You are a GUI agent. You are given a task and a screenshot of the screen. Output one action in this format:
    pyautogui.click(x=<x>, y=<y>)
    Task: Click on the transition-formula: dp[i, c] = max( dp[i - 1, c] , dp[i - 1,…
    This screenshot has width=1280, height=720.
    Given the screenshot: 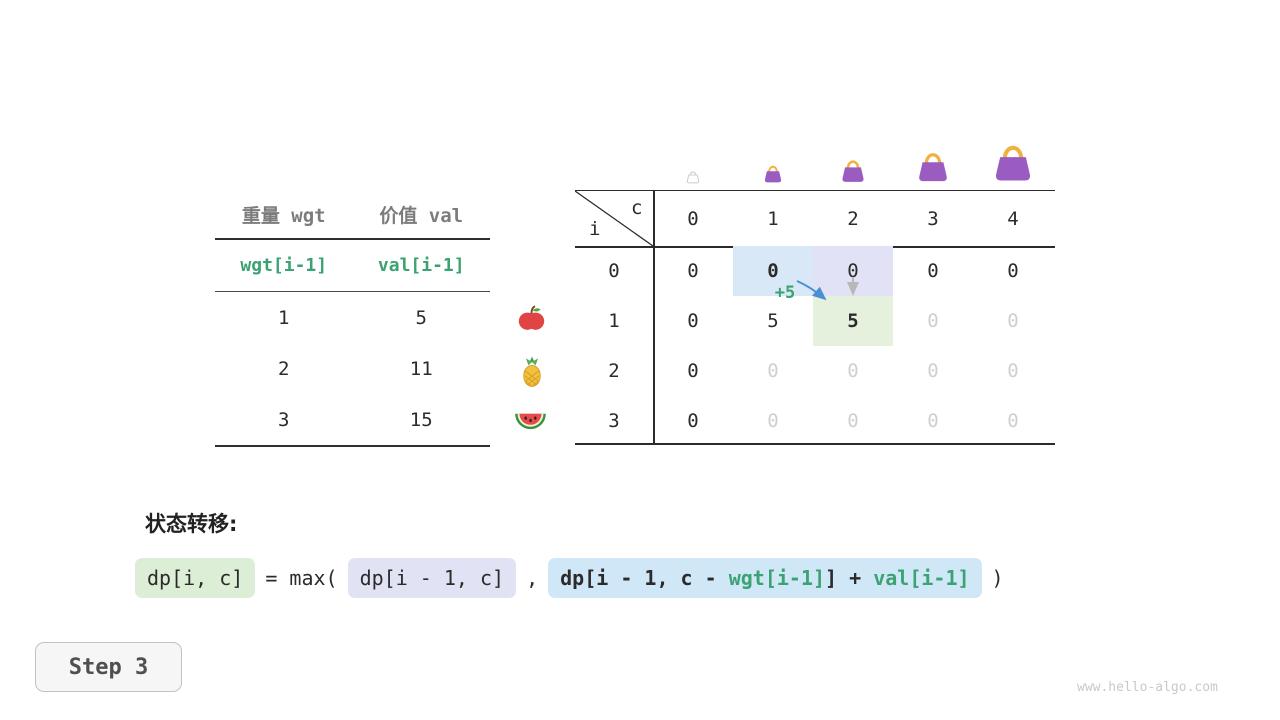 What is the action you would take?
    pyautogui.click(x=574, y=578)
    